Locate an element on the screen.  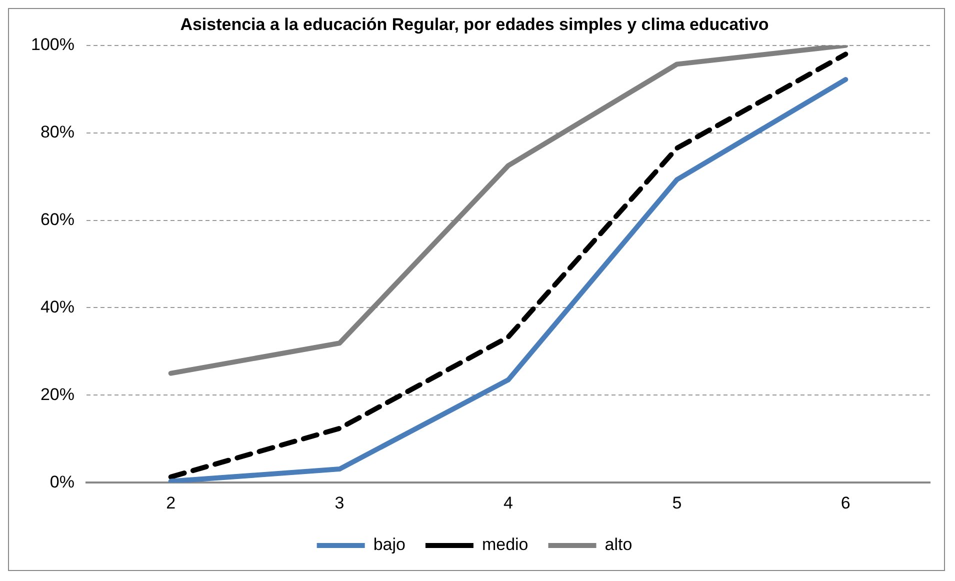
legend-label: alto is located at coordinates (618, 544).